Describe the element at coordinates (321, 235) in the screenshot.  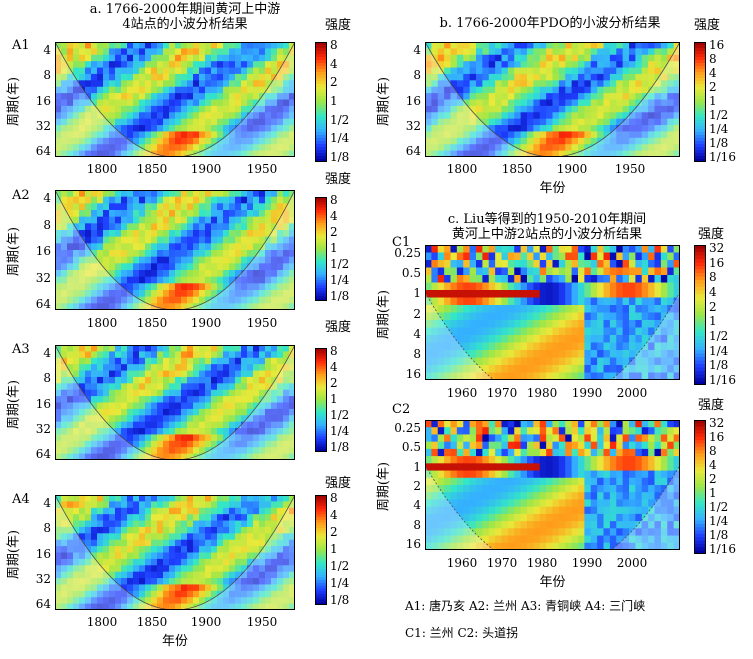
I see `colorbar-step` at that location.